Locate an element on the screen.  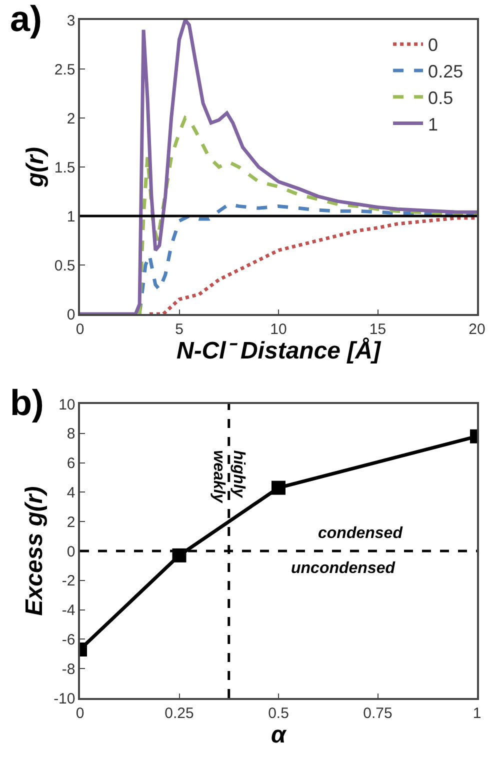
y-tick-label: -8 is located at coordinates (69, 669).